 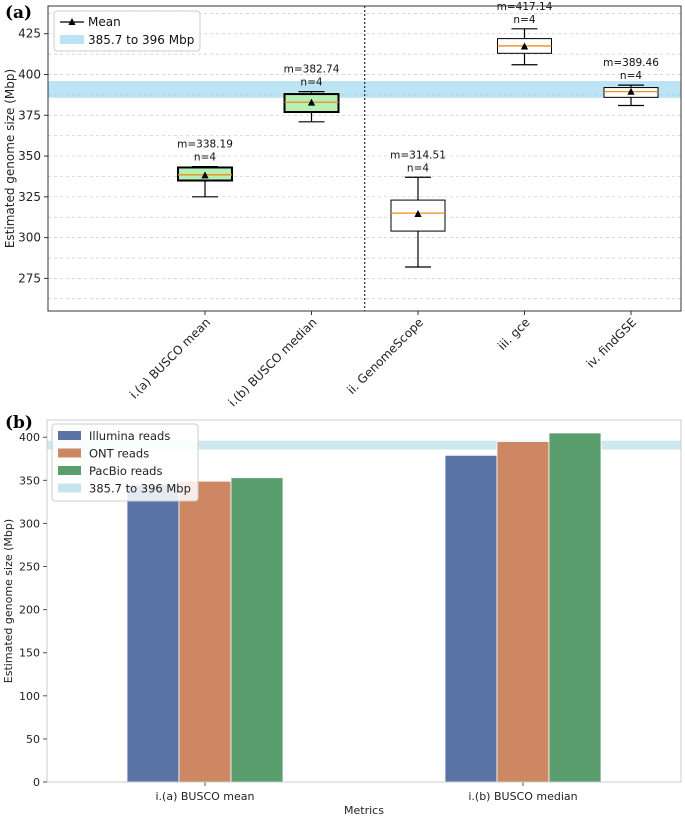 I want to click on box-mean-annotation: m=417.14, so click(x=525, y=7).